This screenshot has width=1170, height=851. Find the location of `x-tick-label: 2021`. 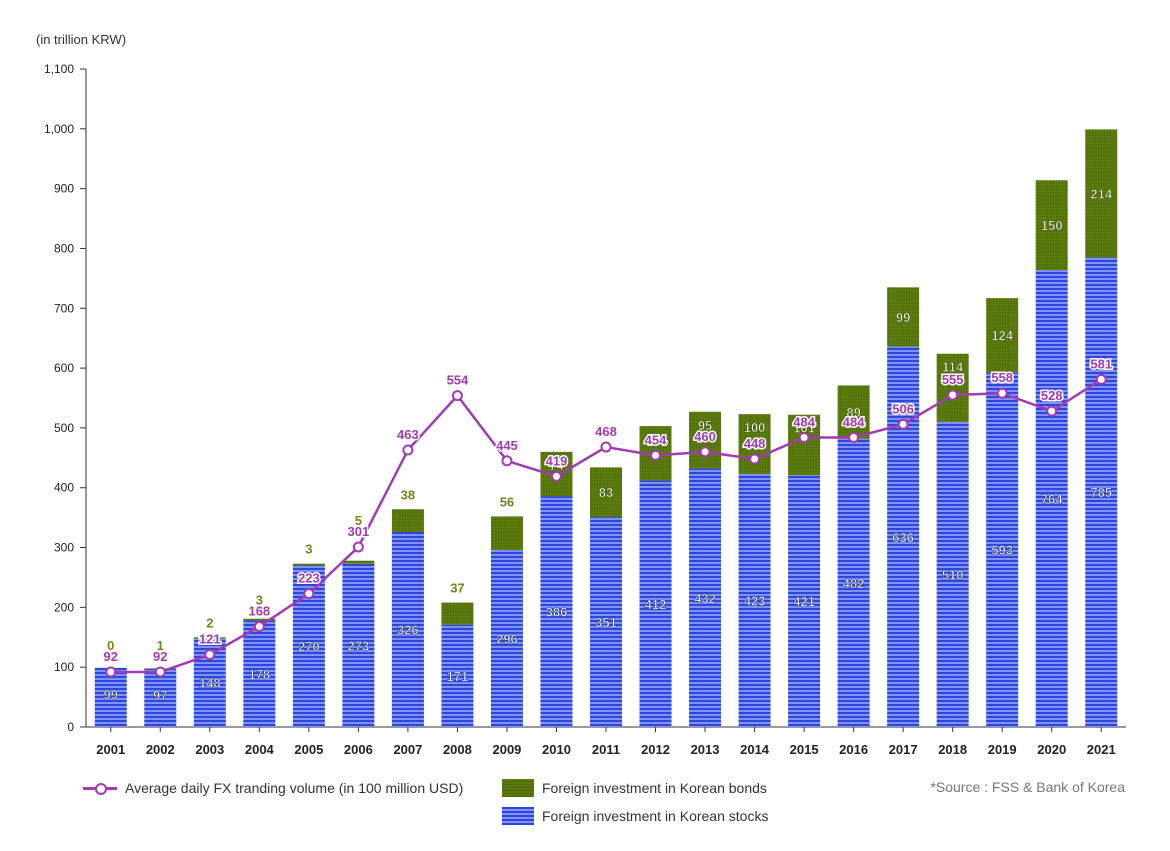

x-tick-label: 2021 is located at coordinates (1101, 749).